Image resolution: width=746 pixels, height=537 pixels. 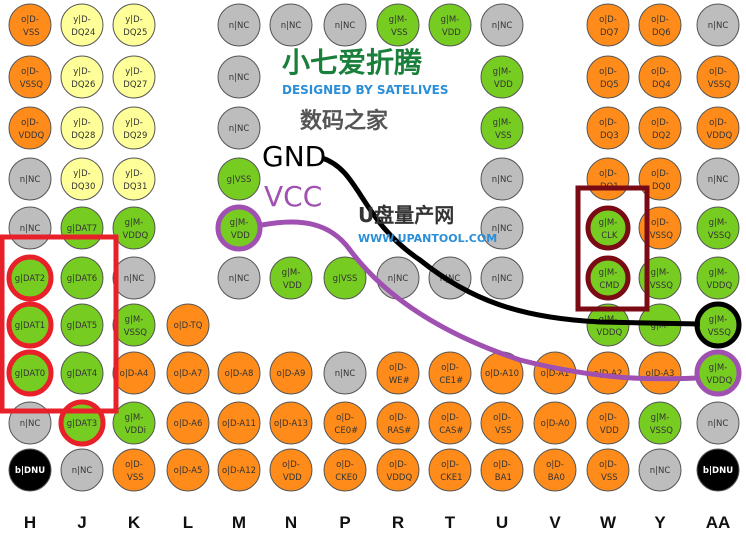 I want to click on watermark-right-cn-top: 数码之家, so click(x=344, y=121).